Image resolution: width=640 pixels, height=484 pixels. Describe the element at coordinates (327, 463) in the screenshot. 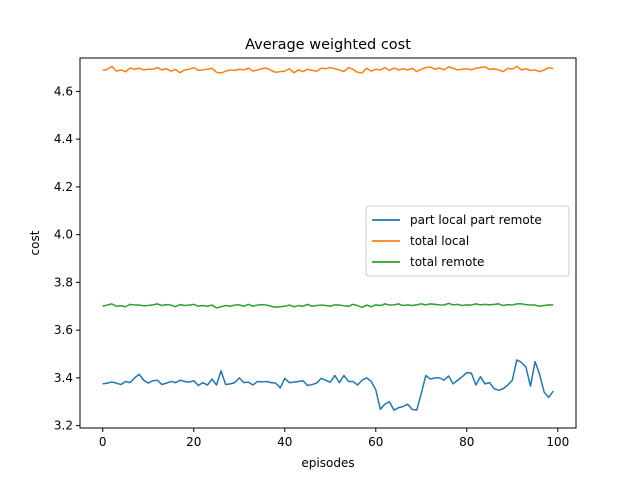

I see `x-axis-label: episodes` at that location.